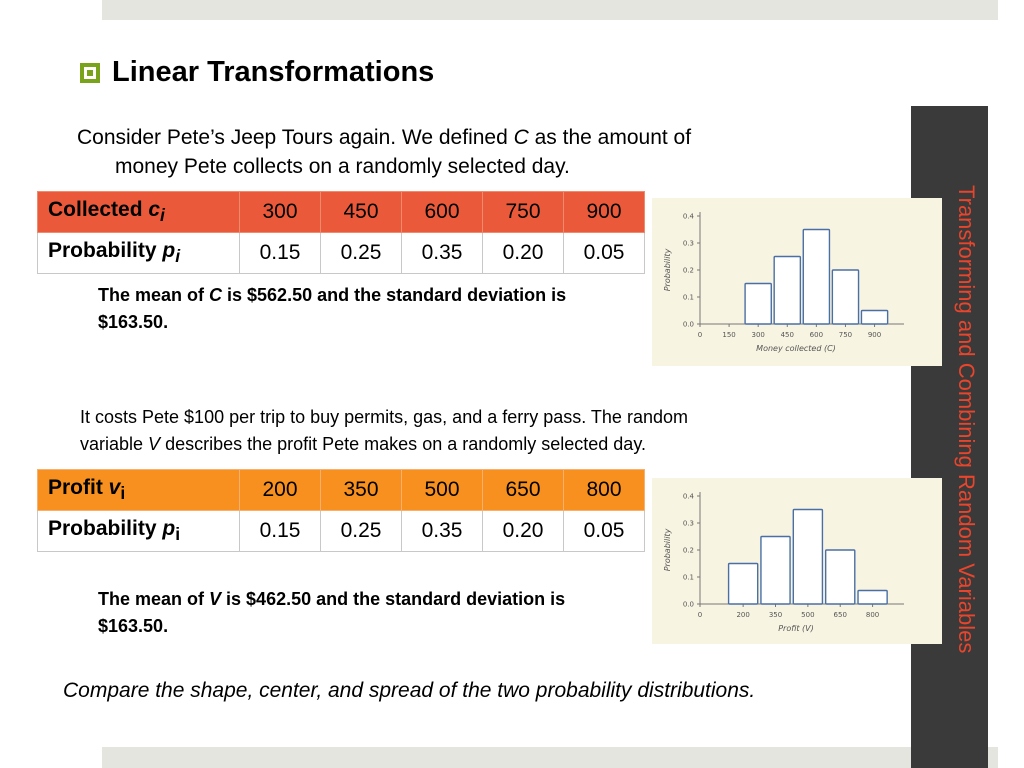 The image size is (1024, 768). What do you see at coordinates (728, 335) in the screenshot?
I see `x-tick-label: 150` at bounding box center [728, 335].